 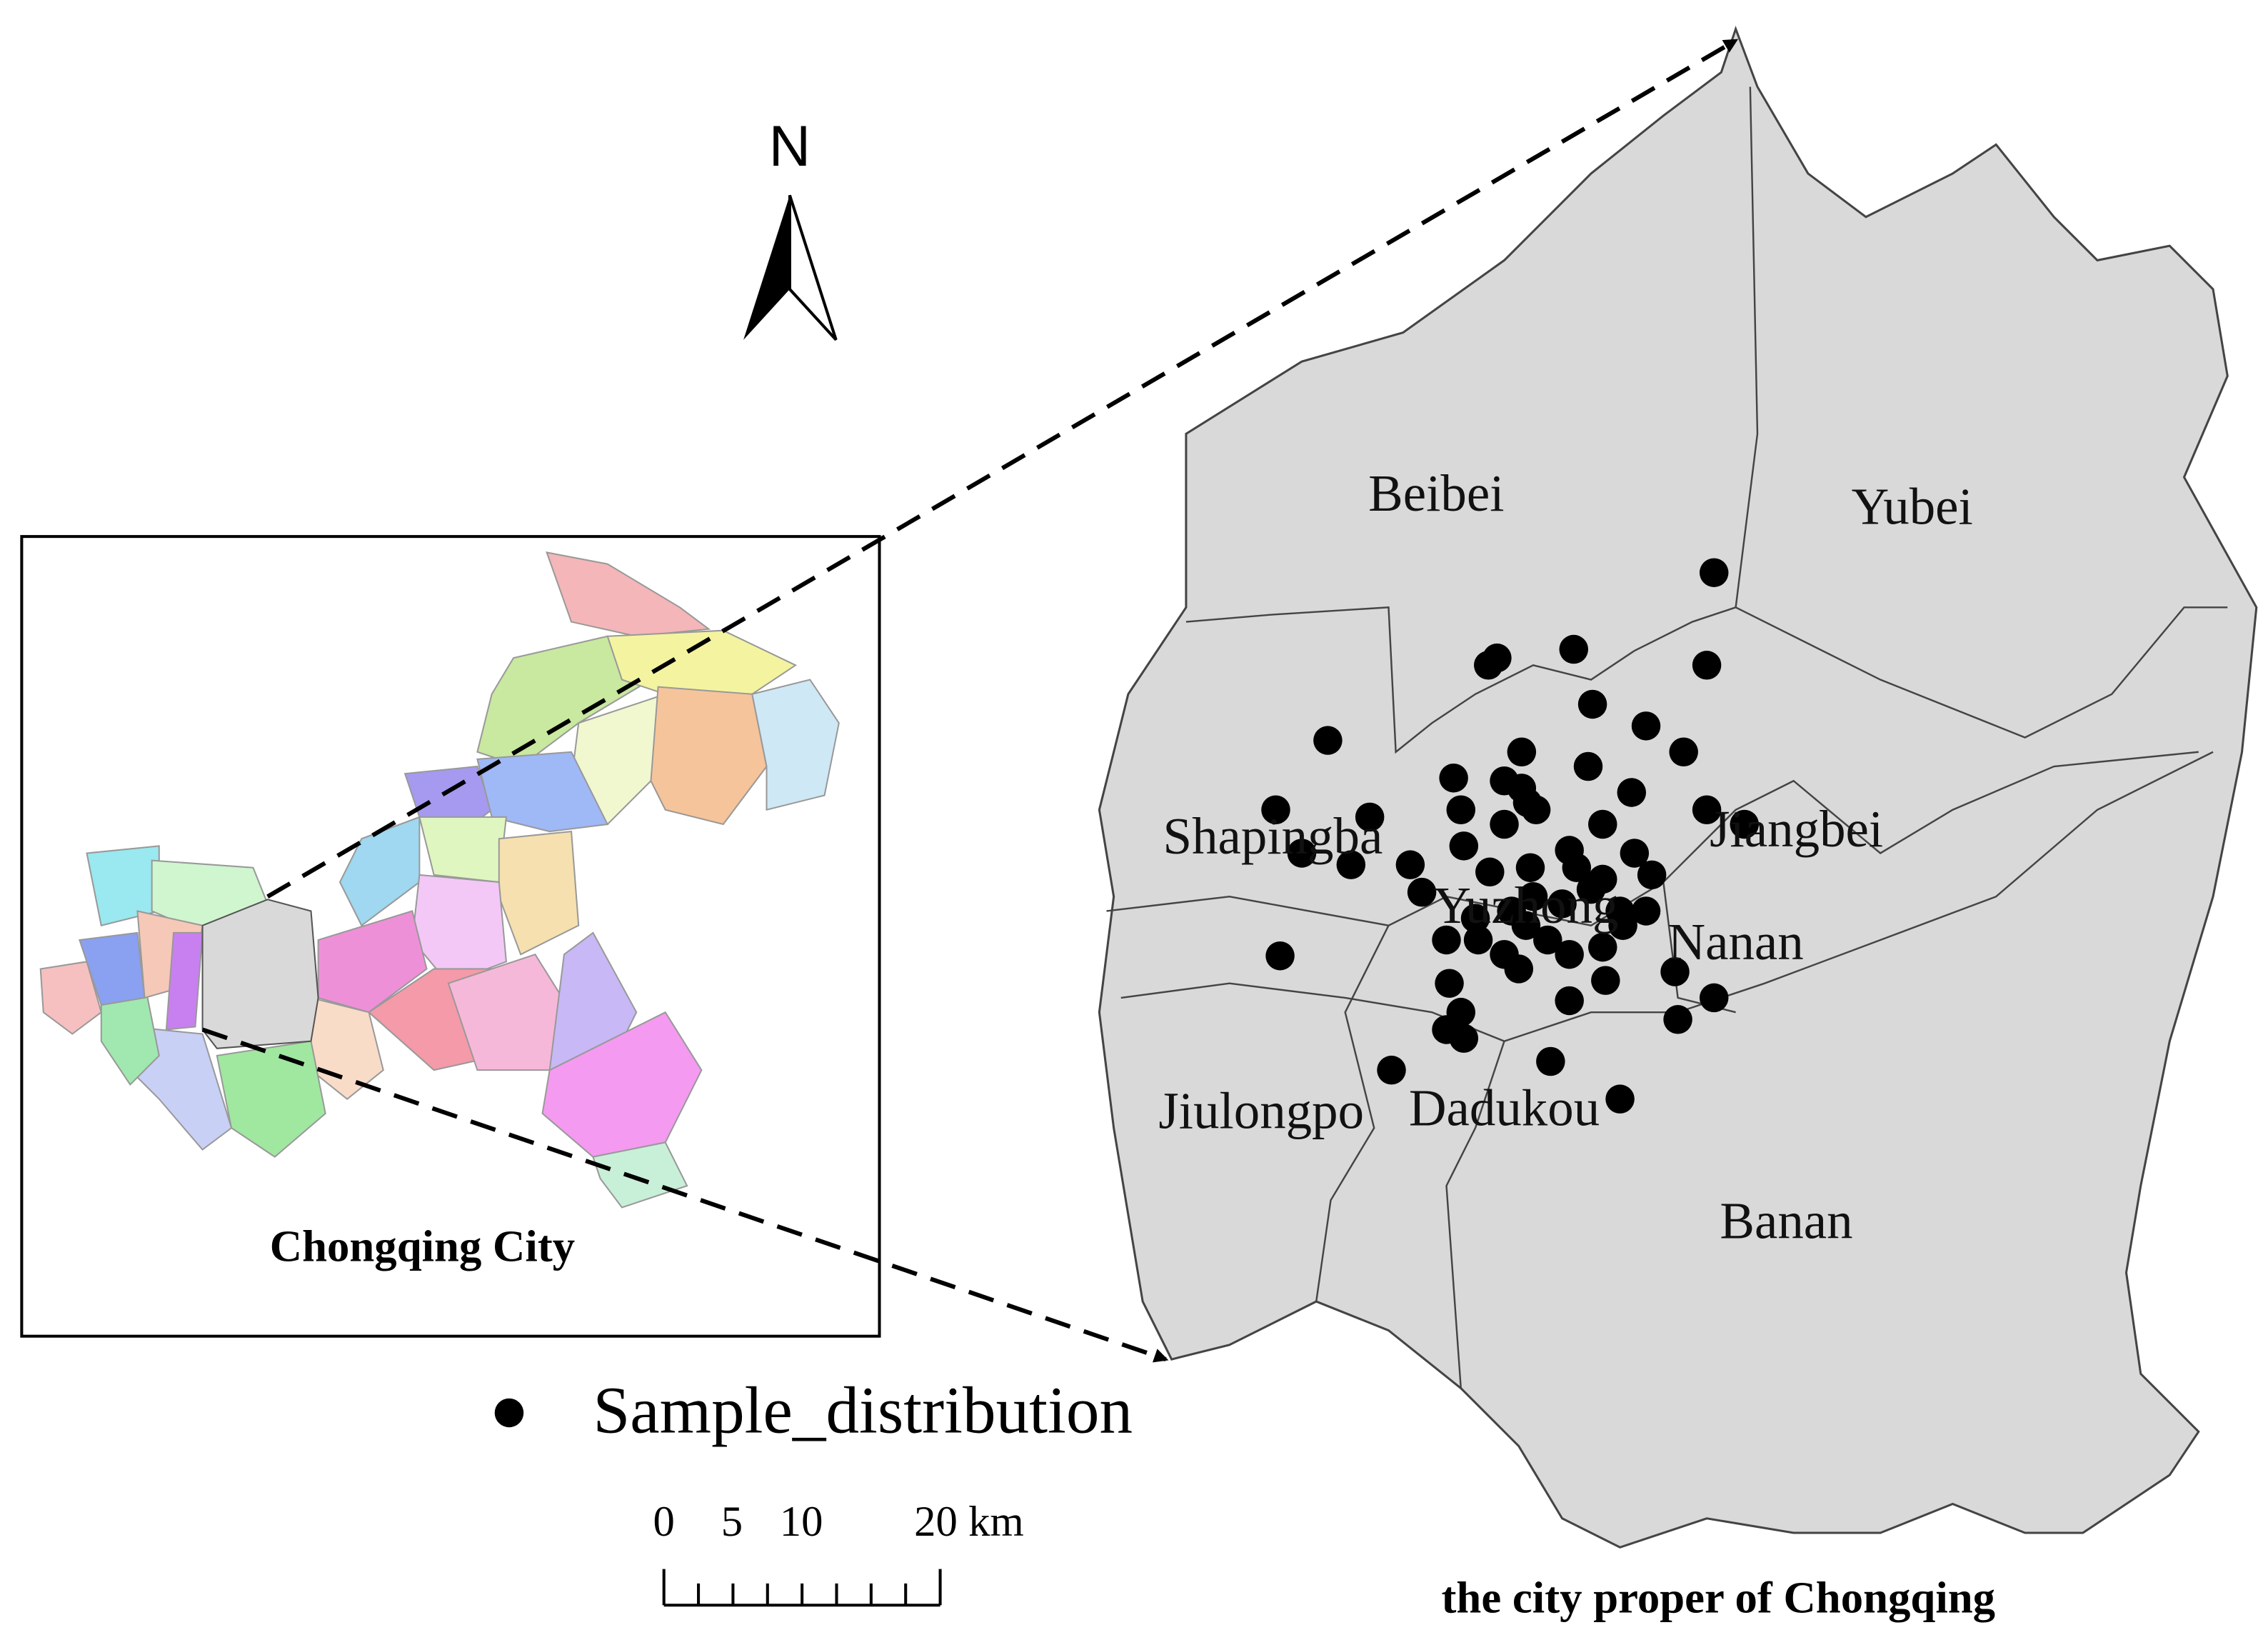 I want to click on district-label: Beibei, so click(x=1436, y=493).